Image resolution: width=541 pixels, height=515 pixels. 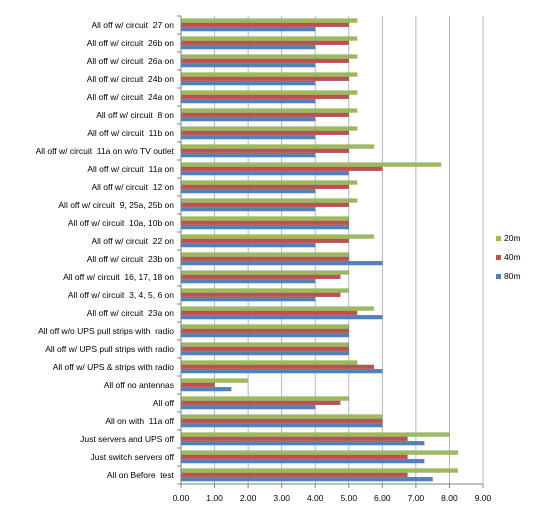 What do you see at coordinates (130, 133) in the screenshot?
I see `category-label: All off w/ circuit 11b on` at bounding box center [130, 133].